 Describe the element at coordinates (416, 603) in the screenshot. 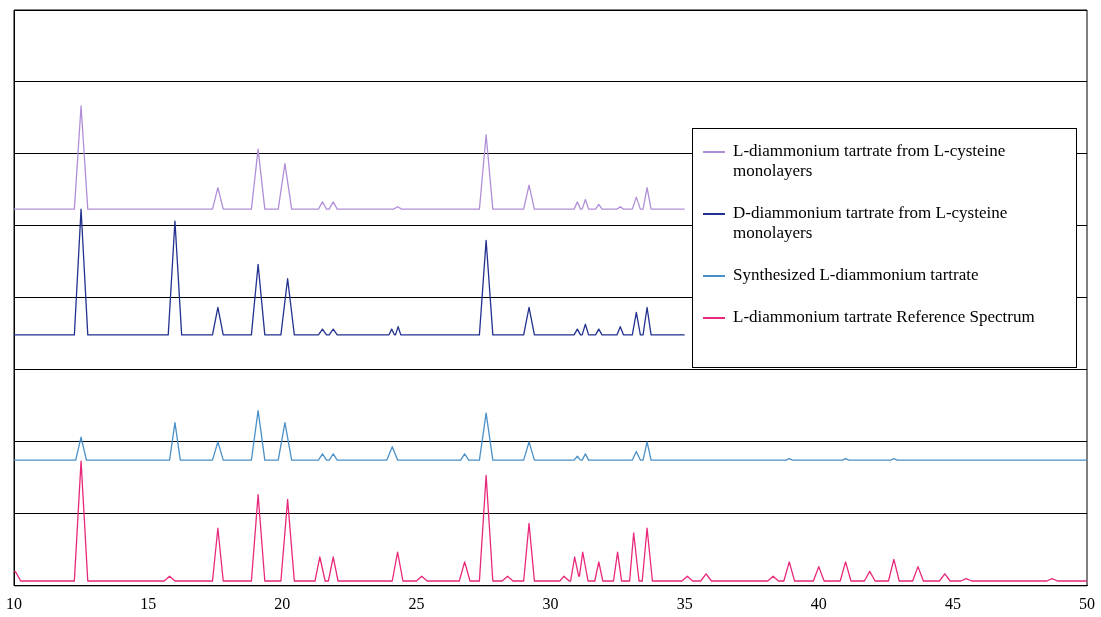

I see `x-tick-label: 25` at that location.